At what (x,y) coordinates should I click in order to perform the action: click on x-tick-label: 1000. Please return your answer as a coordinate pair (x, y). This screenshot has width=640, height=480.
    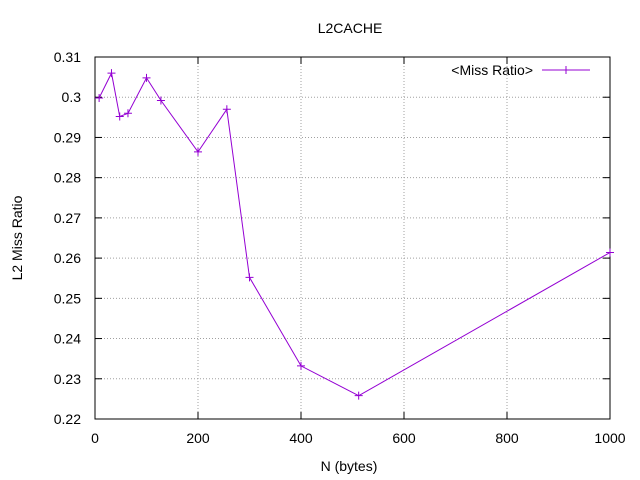
    Looking at the image, I should click on (609, 438).